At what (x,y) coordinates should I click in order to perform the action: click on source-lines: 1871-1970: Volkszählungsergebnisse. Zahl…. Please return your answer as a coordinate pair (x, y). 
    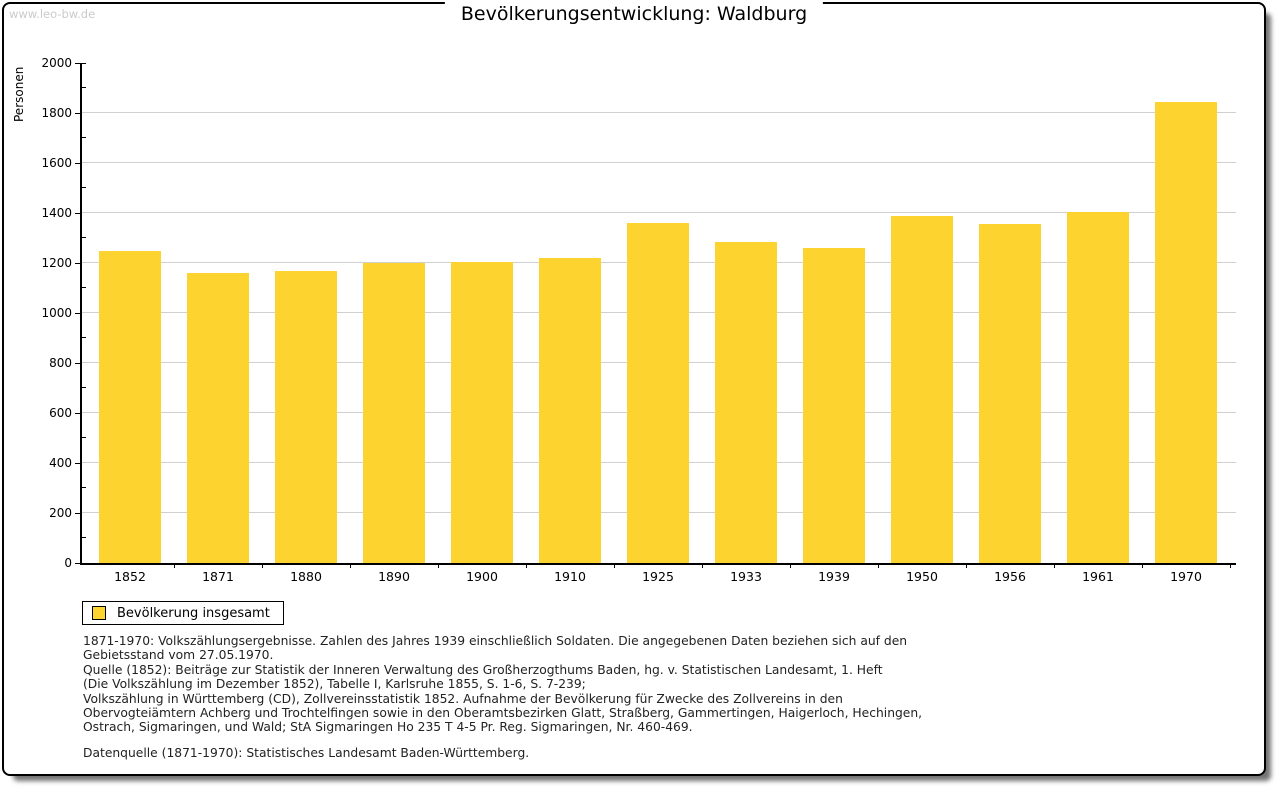
    Looking at the image, I should click on (502, 684).